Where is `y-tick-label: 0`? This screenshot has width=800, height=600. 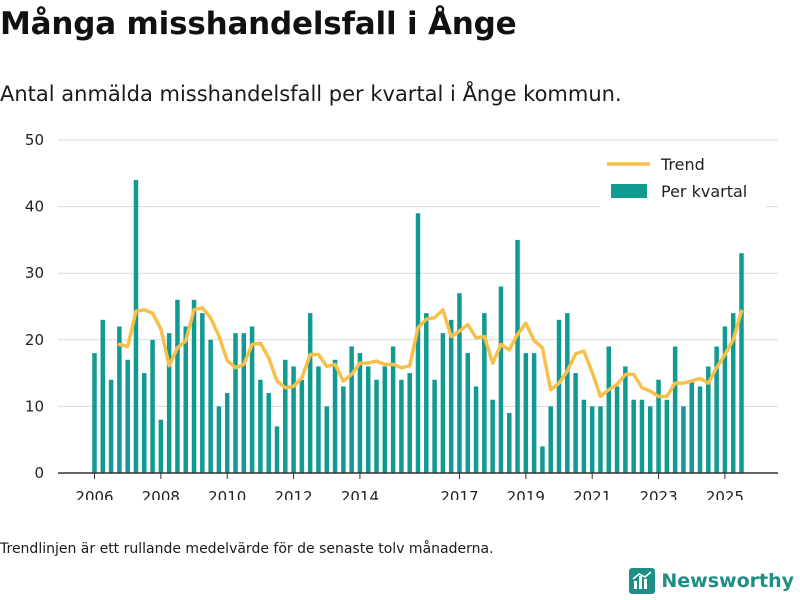
y-tick-label: 0 is located at coordinates (39, 473).